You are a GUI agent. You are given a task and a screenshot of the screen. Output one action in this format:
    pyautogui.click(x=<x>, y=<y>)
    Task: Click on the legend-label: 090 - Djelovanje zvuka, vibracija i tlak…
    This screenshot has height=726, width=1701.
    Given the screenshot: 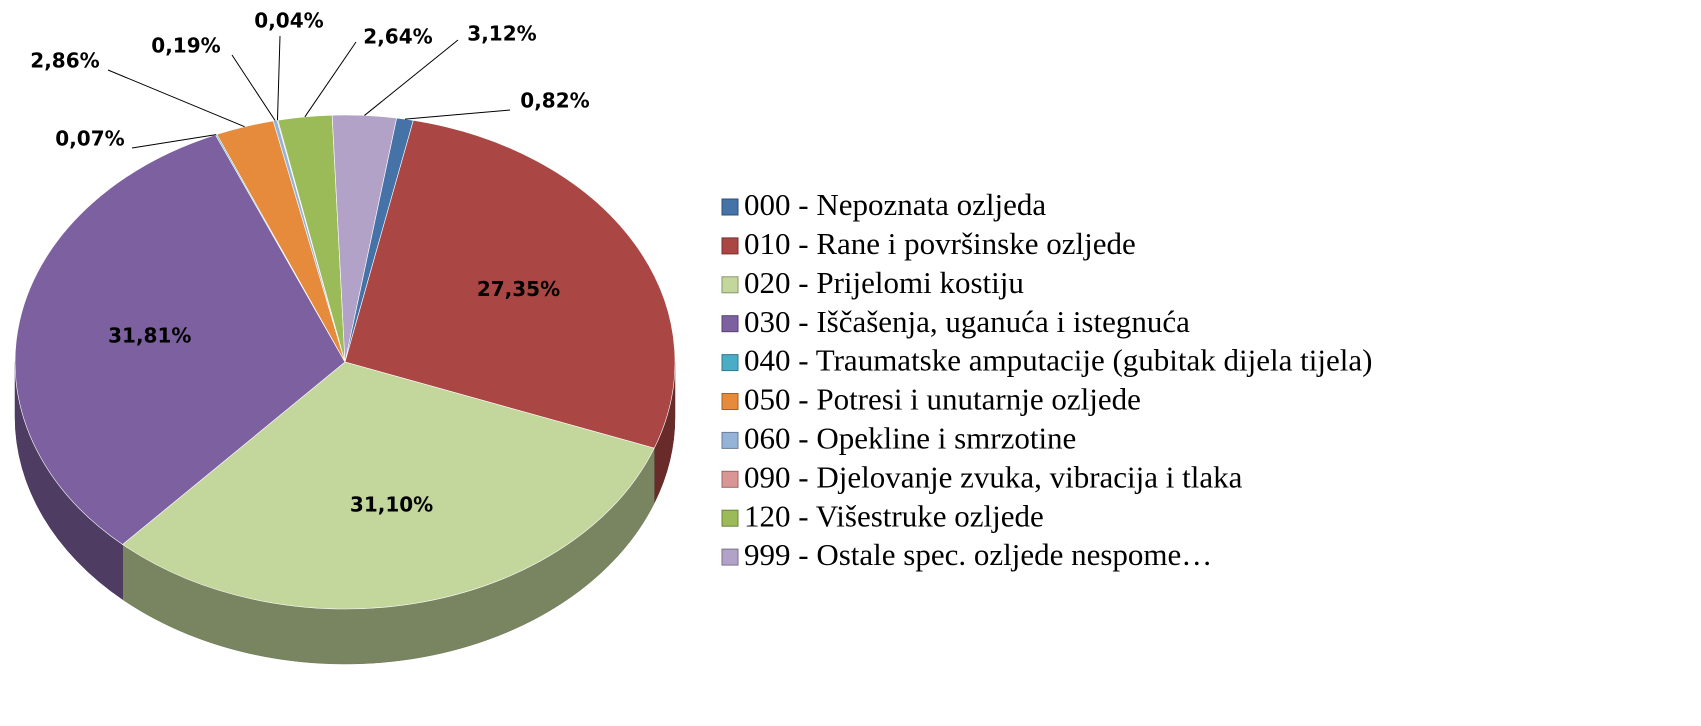 What is the action you would take?
    pyautogui.click(x=993, y=476)
    